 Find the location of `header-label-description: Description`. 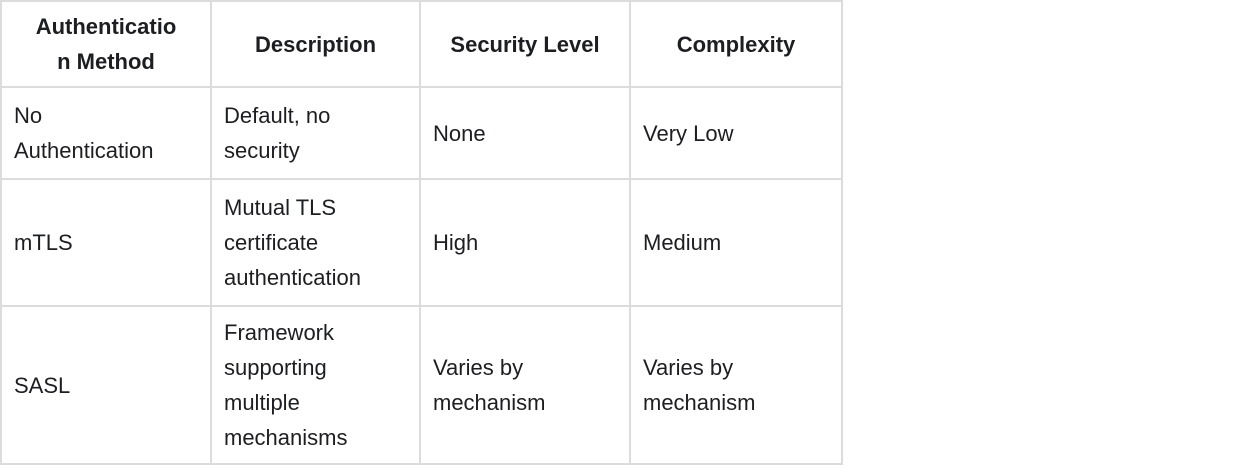

header-label-description: Description is located at coordinates (315, 44).